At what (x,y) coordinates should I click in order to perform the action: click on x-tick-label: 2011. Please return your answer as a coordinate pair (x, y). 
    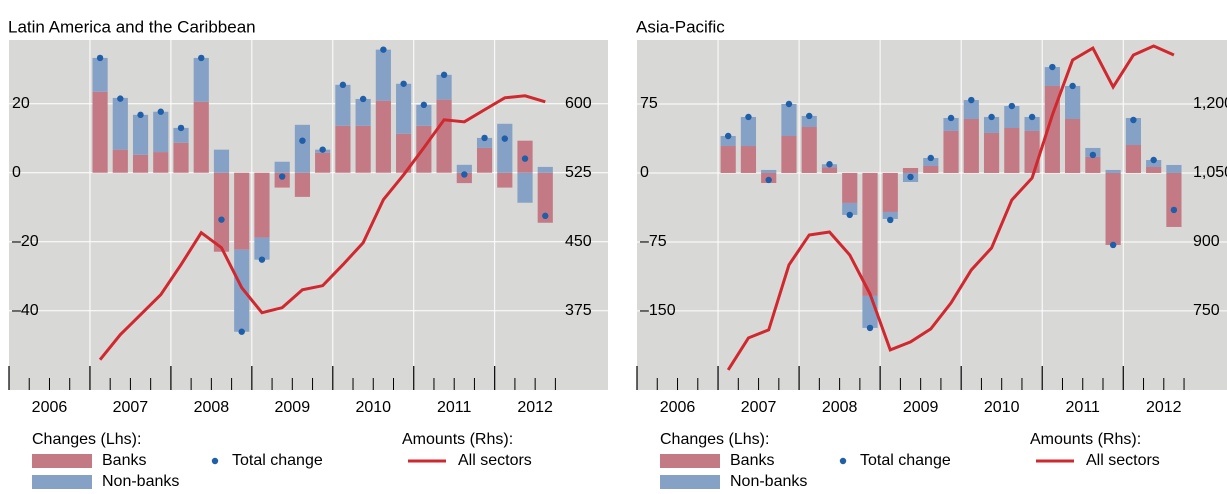
    Looking at the image, I should click on (454, 407).